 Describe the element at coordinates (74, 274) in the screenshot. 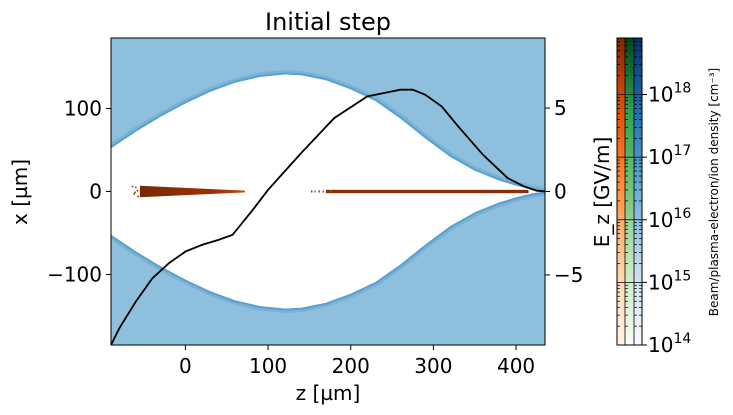

I see `y-tick-label: −100` at that location.